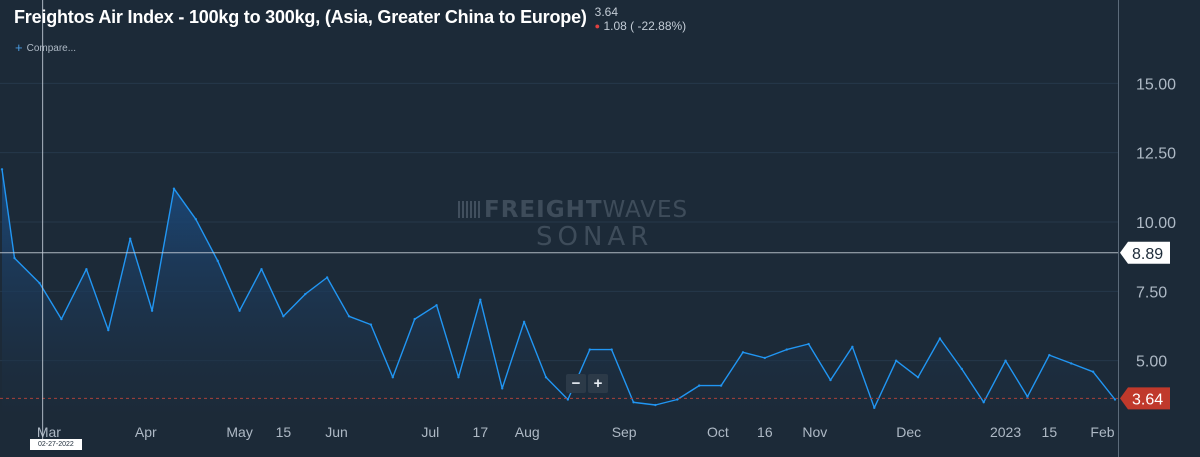 This screenshot has height=457, width=1200. Describe the element at coordinates (598, 383) in the screenshot. I see `zoom-in-button: +` at that location.